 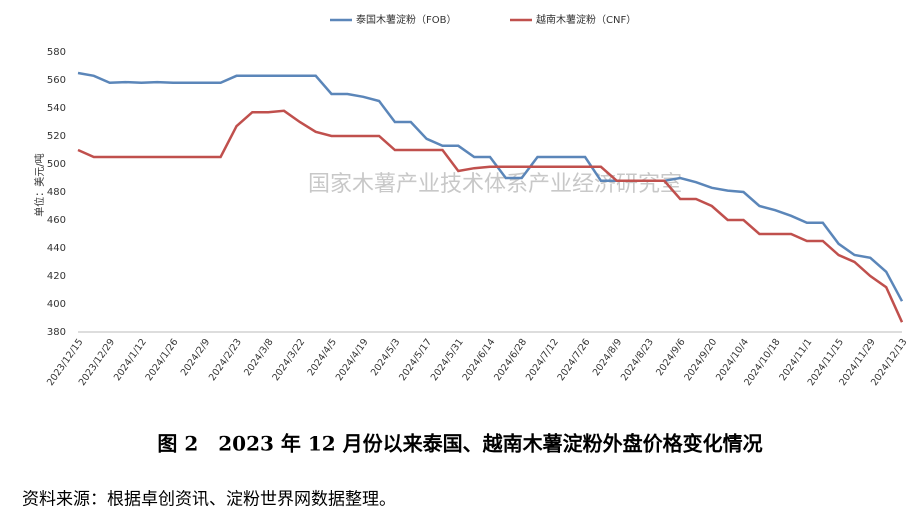 What do you see at coordinates (637, 360) in the screenshot?
I see `x-tick-label: 2024/8/23` at bounding box center [637, 360].